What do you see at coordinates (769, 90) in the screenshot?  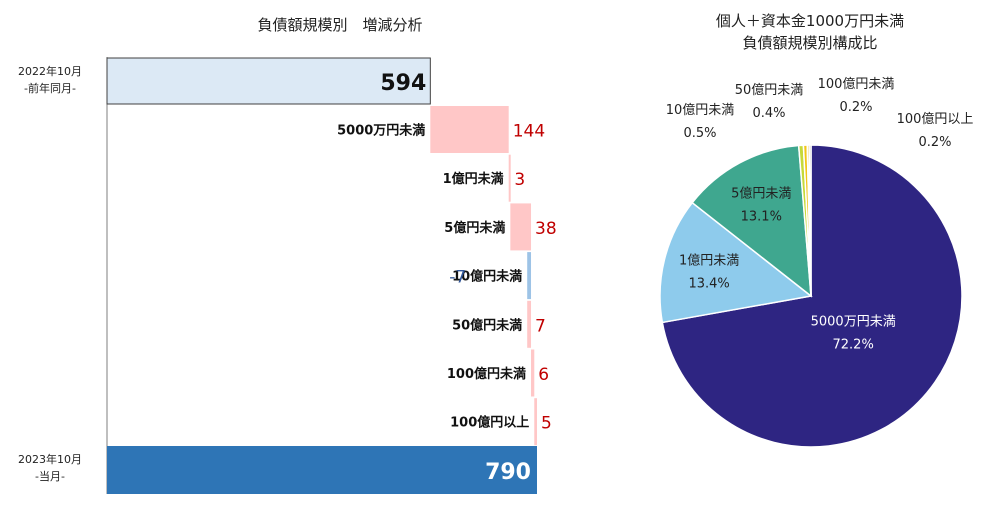 I see `pie-label: 50億円未満` at bounding box center [769, 90].